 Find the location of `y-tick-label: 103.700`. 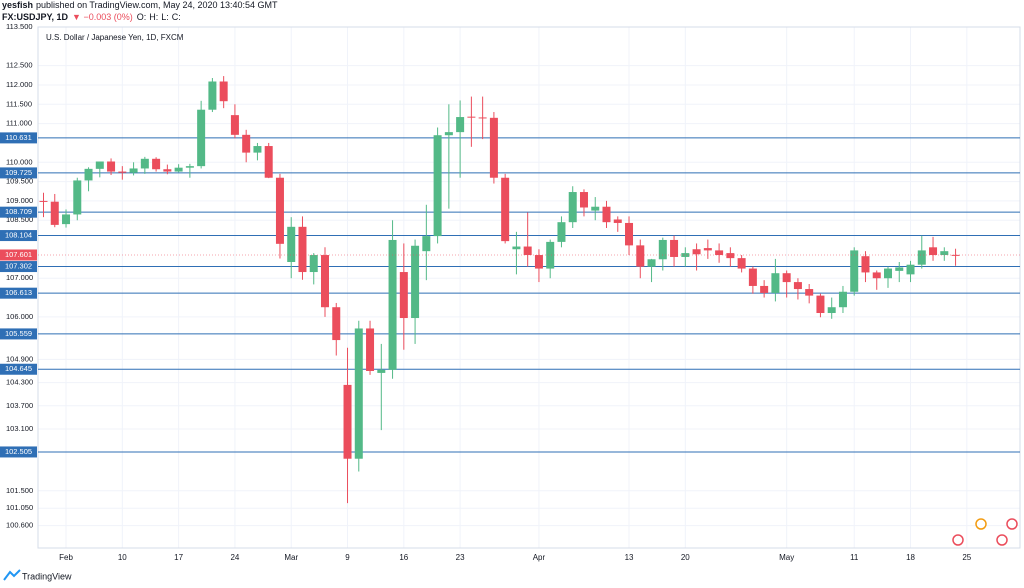

y-tick-label: 103.700 is located at coordinates (19, 405).